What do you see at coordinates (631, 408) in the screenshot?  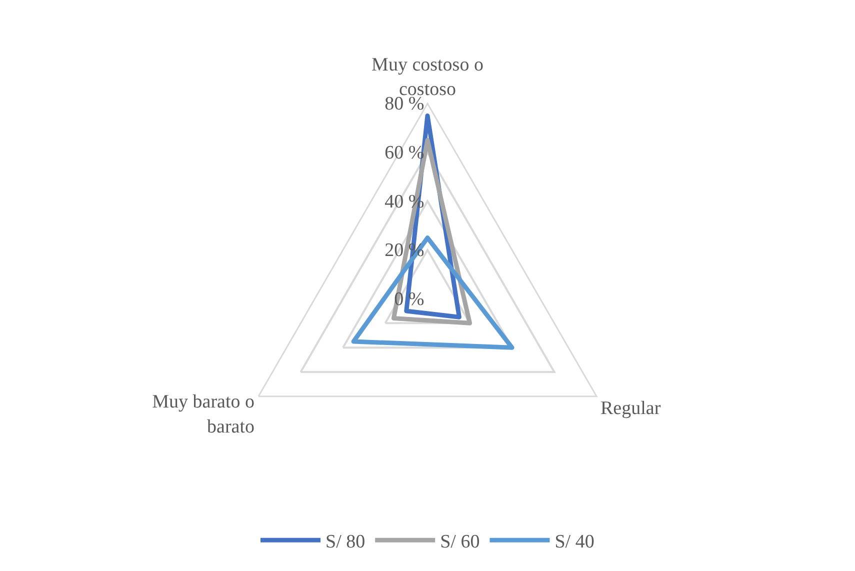 I see `spoke-label: Regular` at bounding box center [631, 408].